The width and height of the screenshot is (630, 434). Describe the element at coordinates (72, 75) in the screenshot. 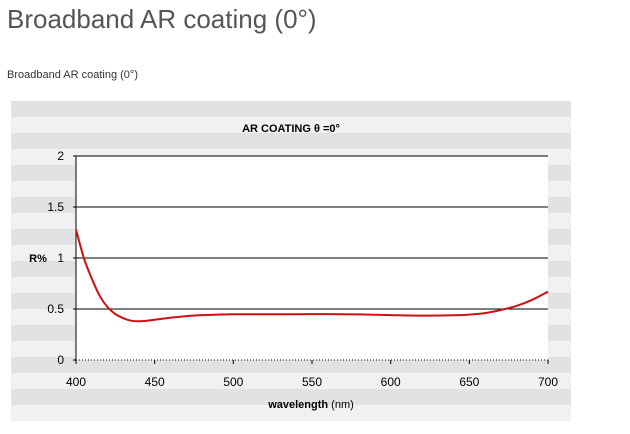

I see `chart-caption: Broadband AR coating (0°)` at that location.